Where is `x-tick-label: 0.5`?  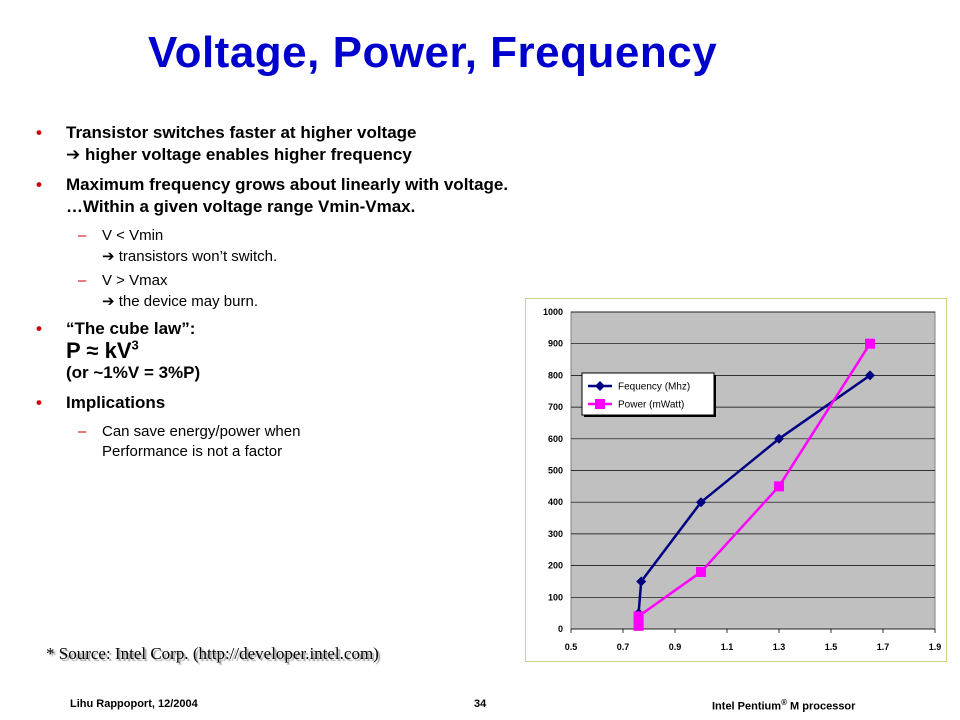 x-tick-label: 0.5 is located at coordinates (571, 647).